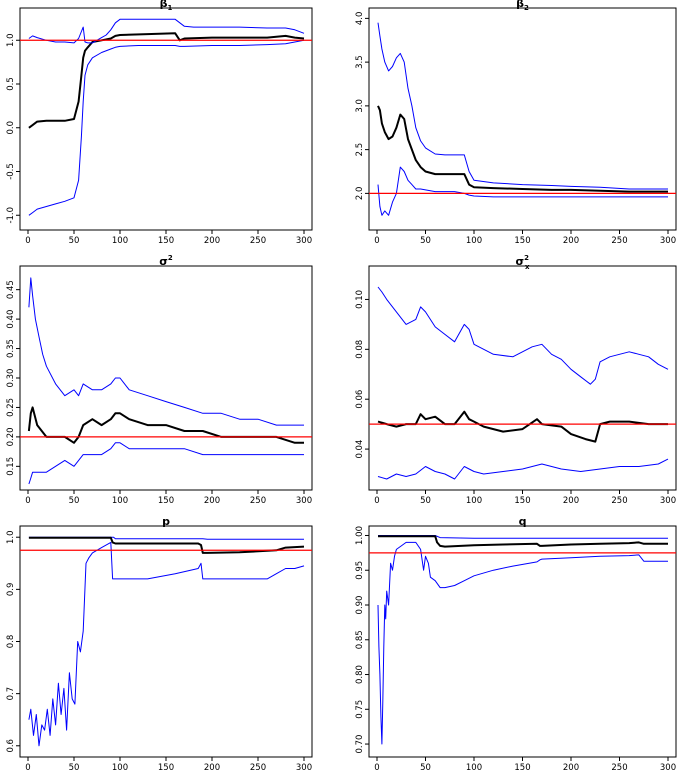 The width and height of the screenshot is (679, 779). I want to click on y-tick-label: 0.08, so click(360, 349).